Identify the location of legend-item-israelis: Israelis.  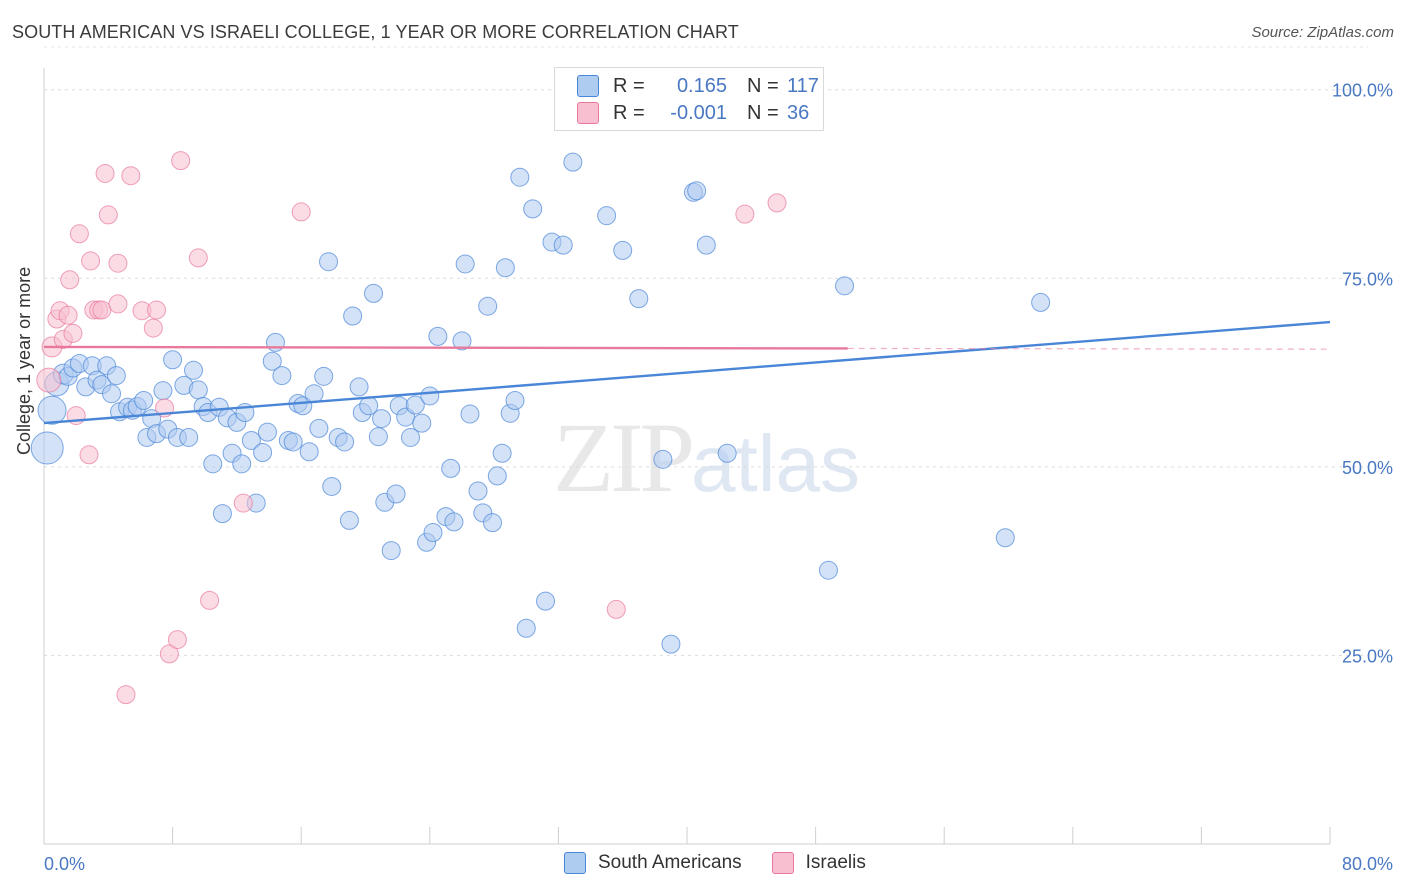
(818, 863).